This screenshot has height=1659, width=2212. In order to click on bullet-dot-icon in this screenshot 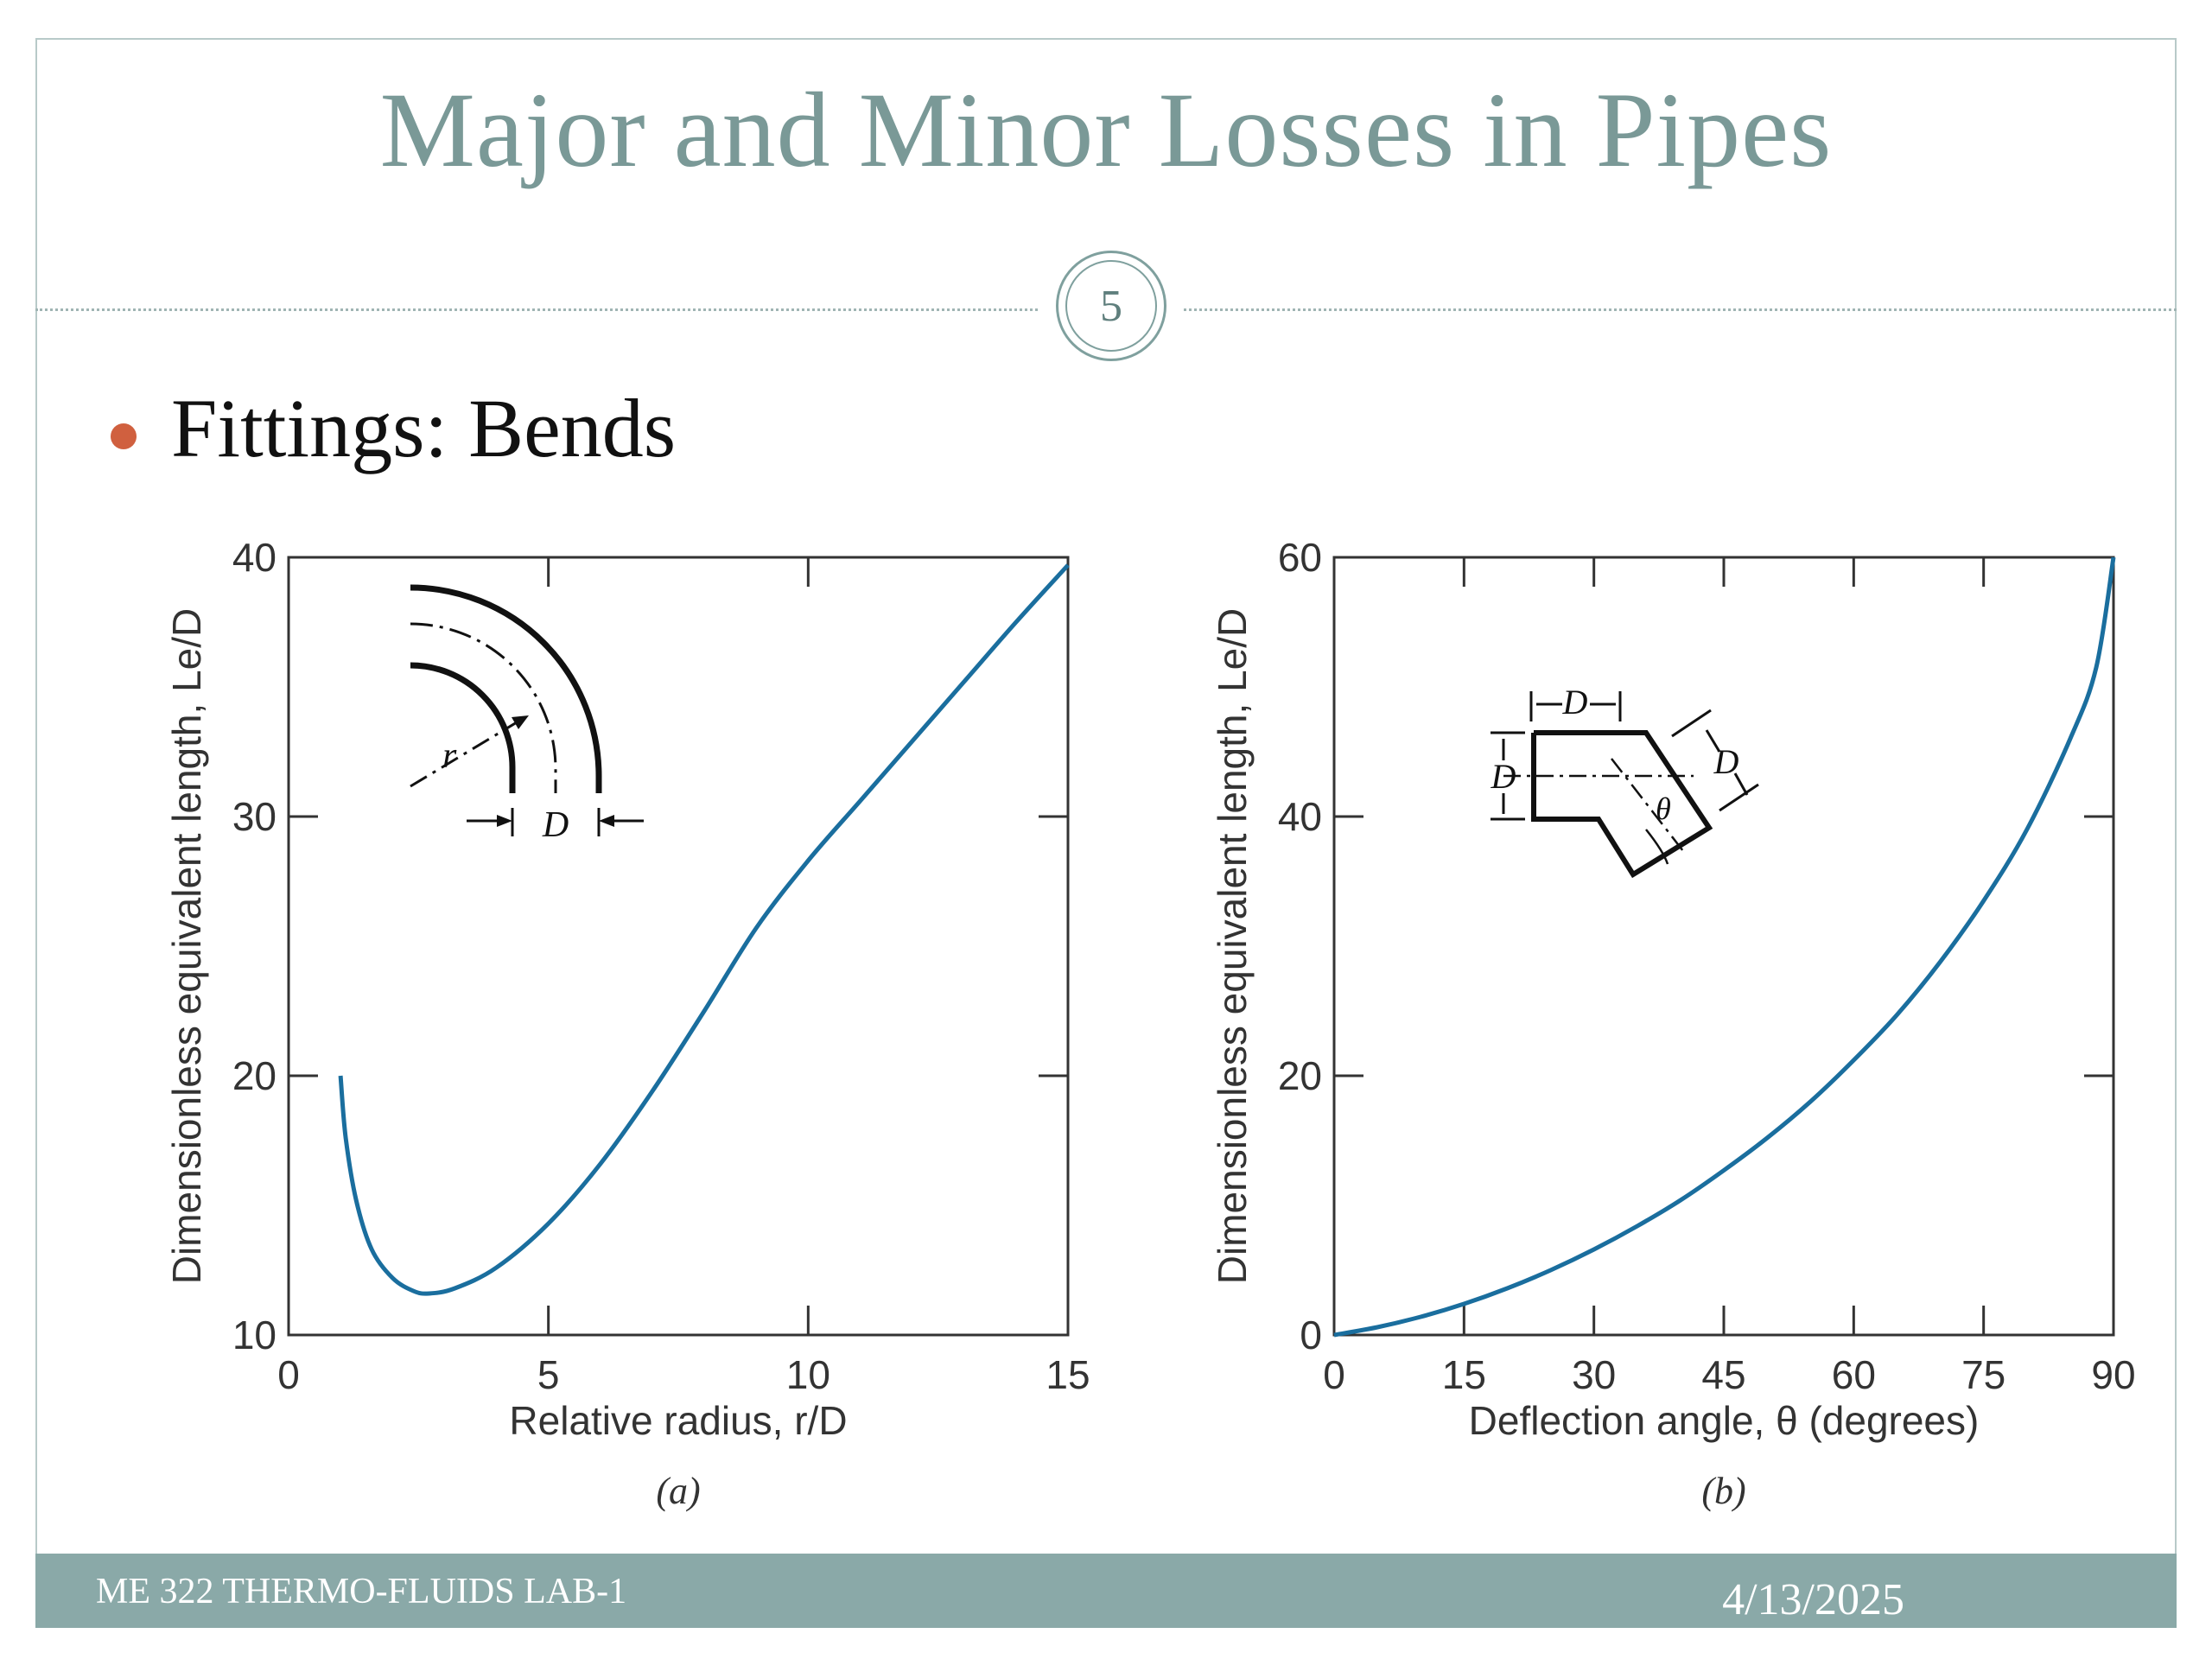, I will do `click(124, 436)`.